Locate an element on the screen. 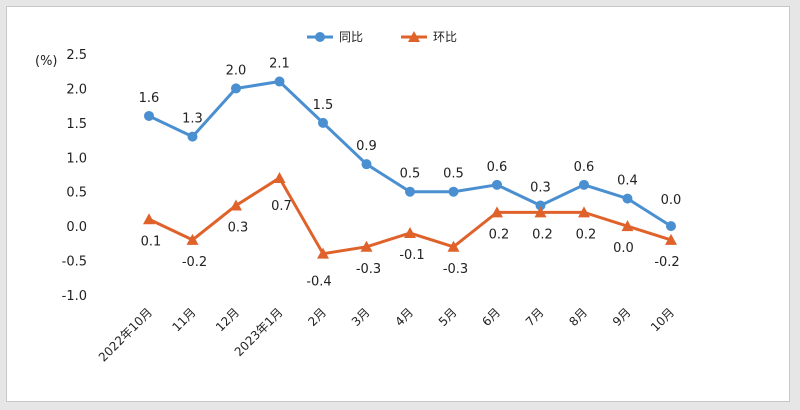  mom-data-label: 0.0 is located at coordinates (623, 248).